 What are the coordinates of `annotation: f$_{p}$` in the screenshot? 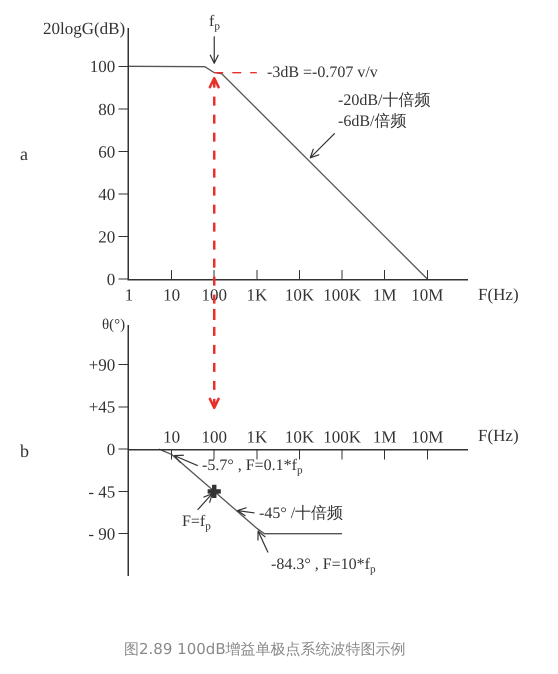 It's located at (214, 22).